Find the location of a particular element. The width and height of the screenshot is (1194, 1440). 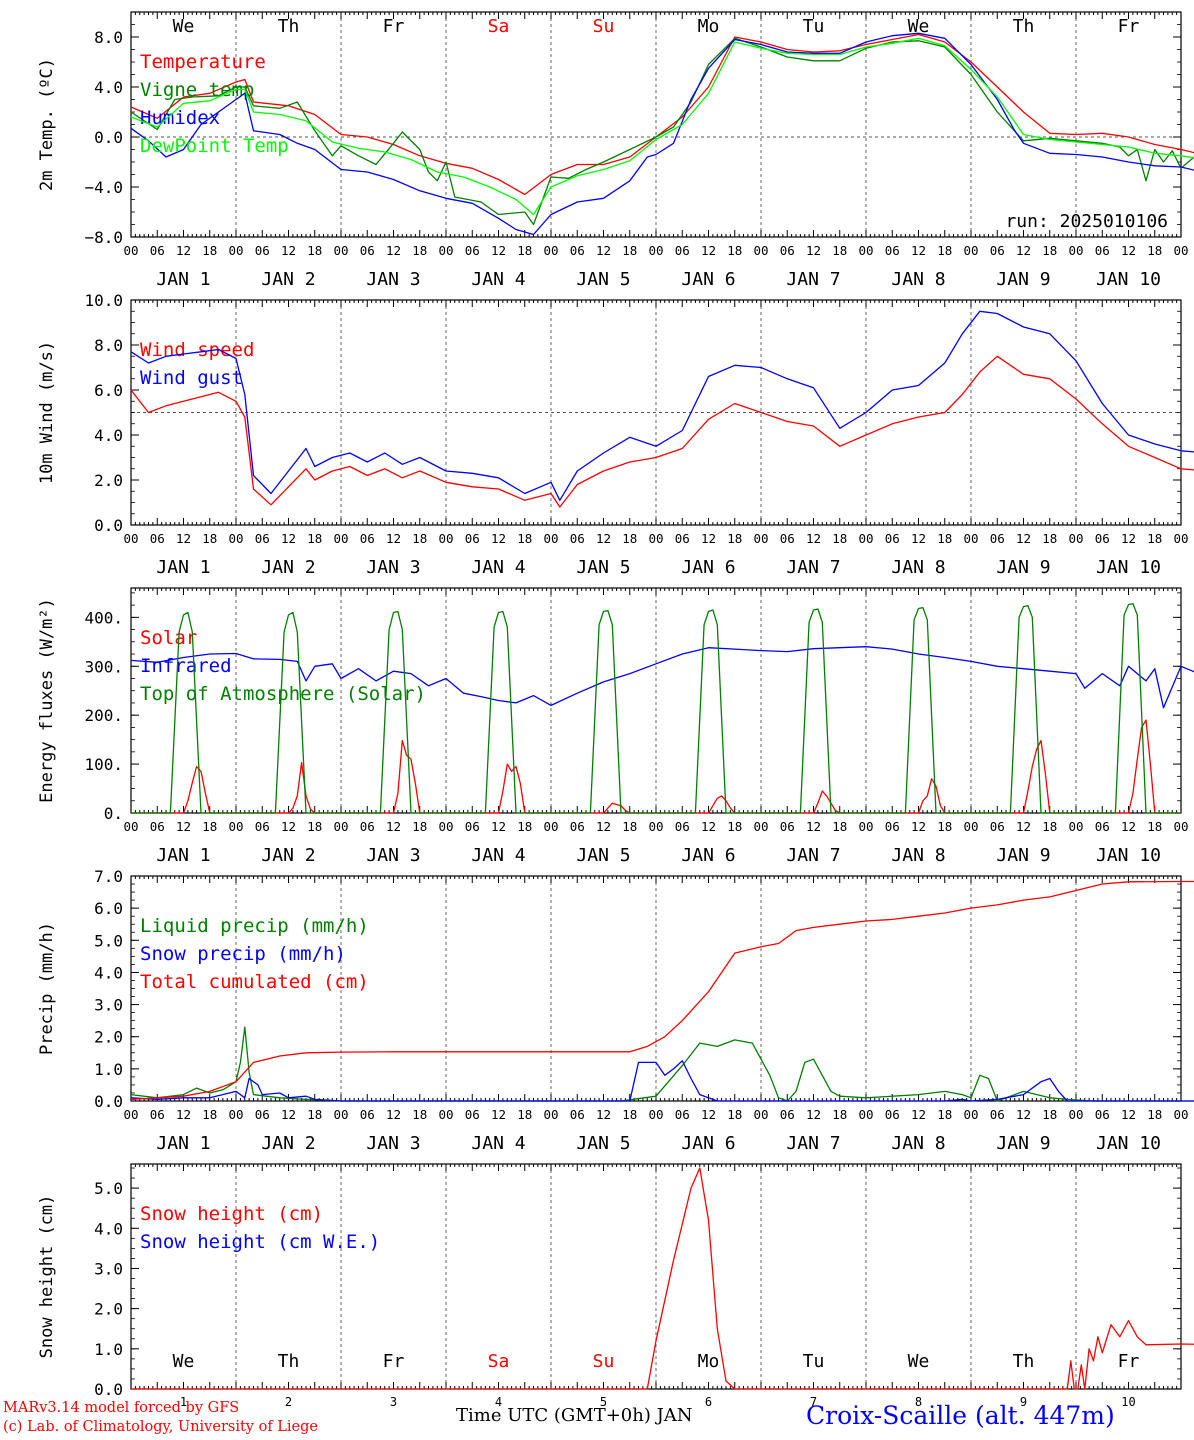

run-label: run: 2025010106 is located at coordinates (1086, 221).